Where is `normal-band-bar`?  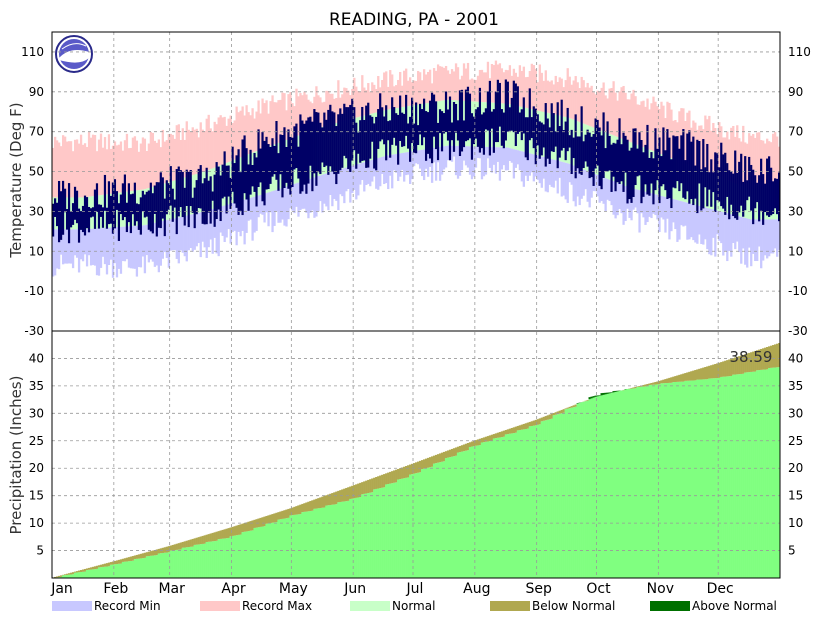 normal-band-bar is located at coordinates (747, 203).